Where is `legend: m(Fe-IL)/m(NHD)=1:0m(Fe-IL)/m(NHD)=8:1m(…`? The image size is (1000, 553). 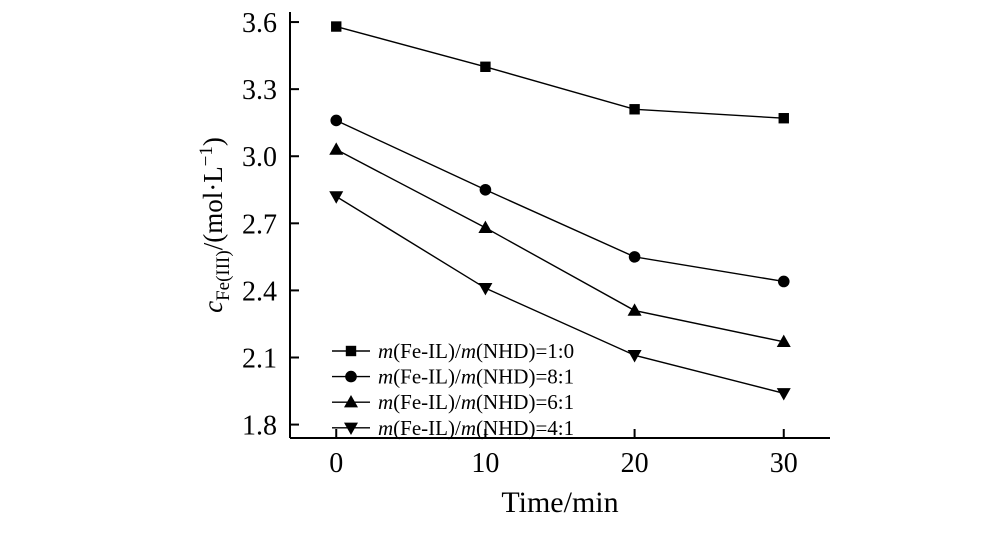 legend: m(Fe-IL)/m(NHD)=1:0m(Fe-IL)/m(NHD)=8:1m(… is located at coordinates (453, 389).